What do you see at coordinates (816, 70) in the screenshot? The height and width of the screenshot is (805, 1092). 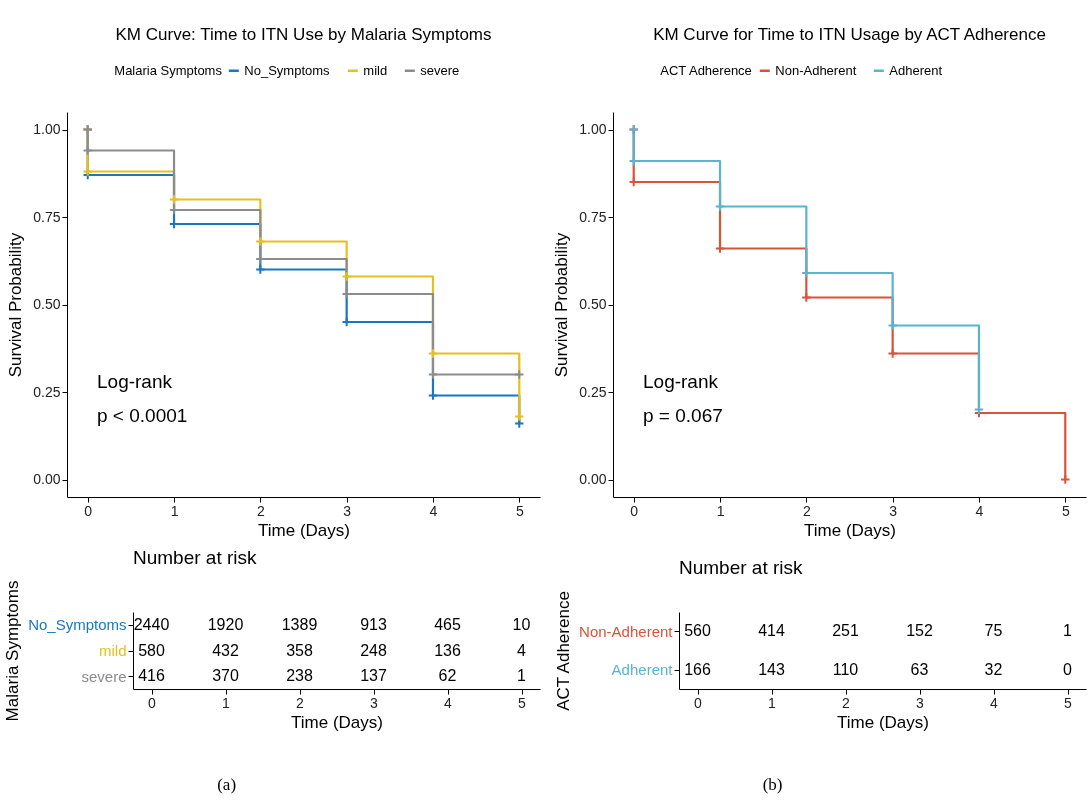 I see `legend-label: Non-Adherent` at bounding box center [816, 70].